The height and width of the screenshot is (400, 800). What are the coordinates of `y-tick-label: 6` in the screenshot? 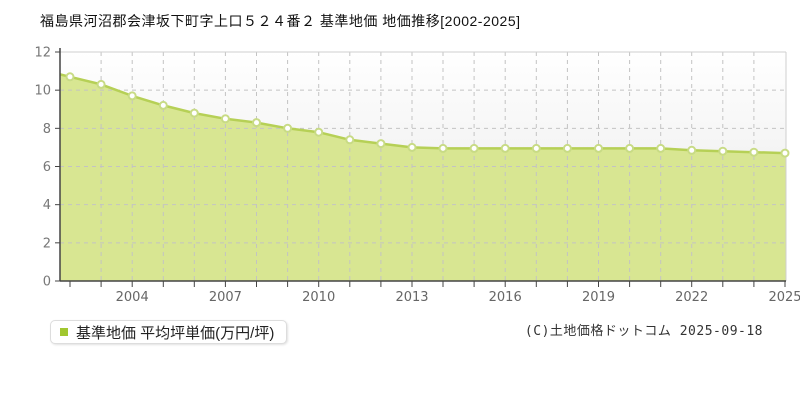 It's located at (47, 167).